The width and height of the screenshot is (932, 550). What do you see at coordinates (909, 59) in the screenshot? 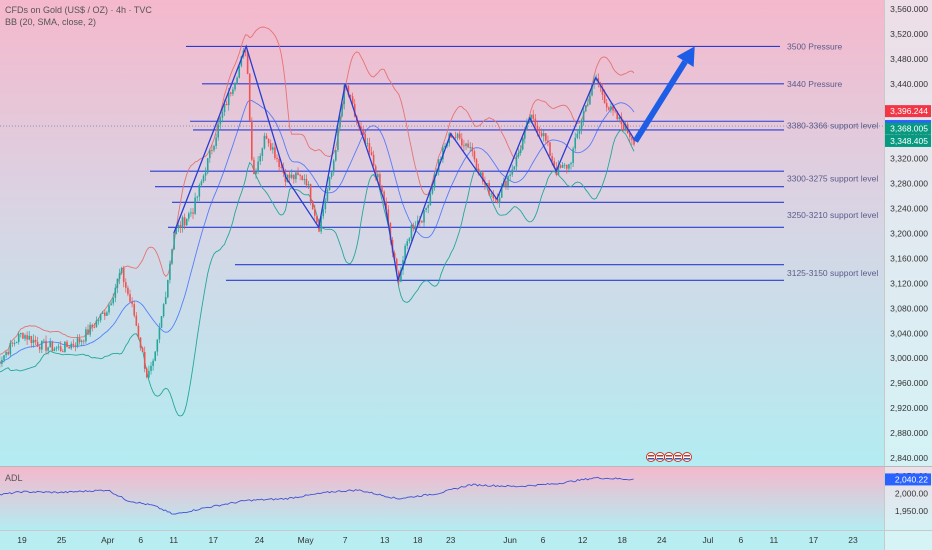
I see `price-axis-tick: 3,480.000` at bounding box center [909, 59].